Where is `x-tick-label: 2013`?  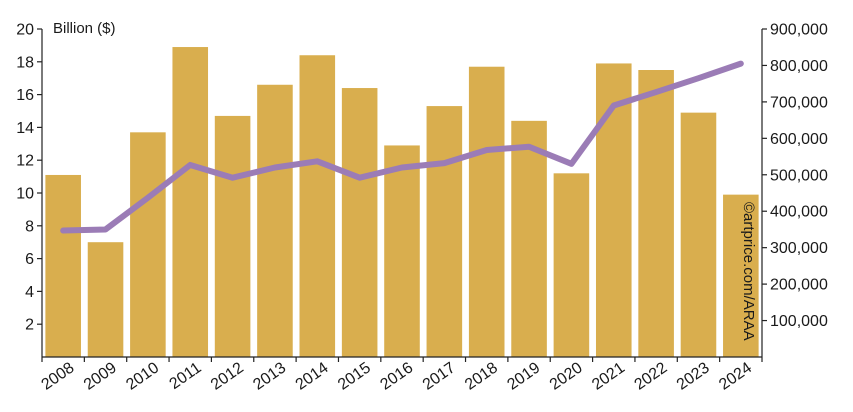 x-tick-label: 2013 is located at coordinates (269, 376).